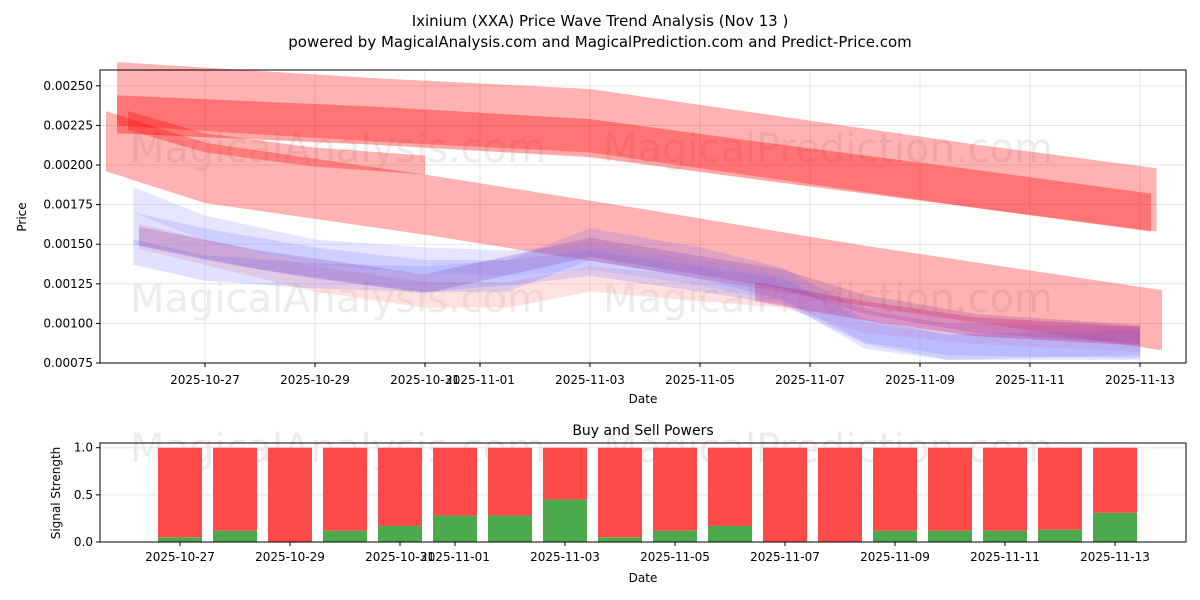 This screenshot has height=600, width=1200. I want to click on y-tick-label: 0.00150, so click(68, 244).